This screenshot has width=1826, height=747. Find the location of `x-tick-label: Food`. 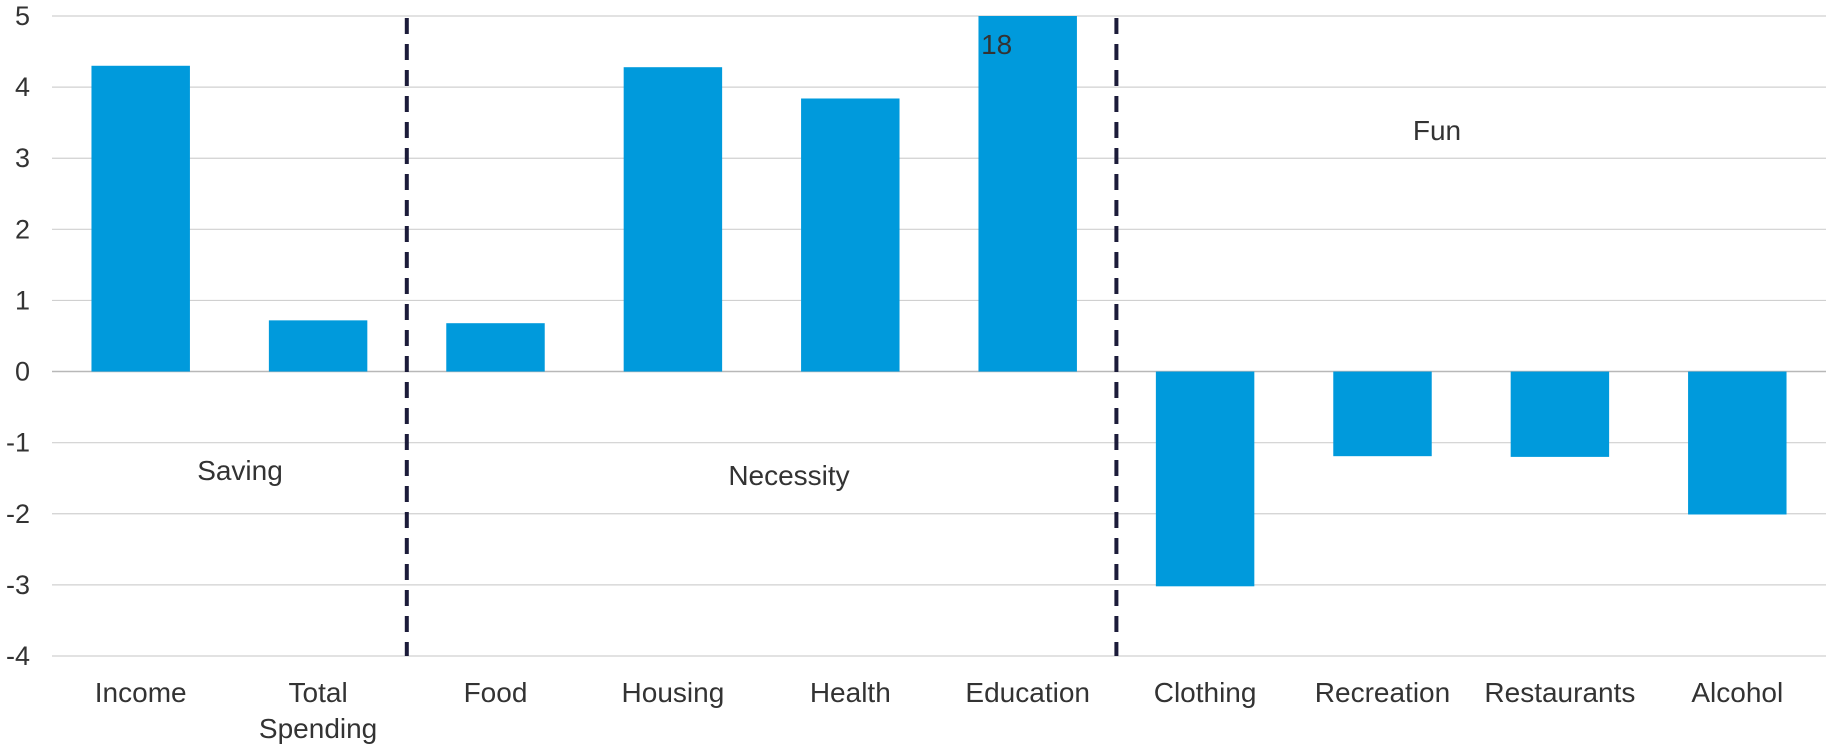

x-tick-label: Food is located at coordinates (496, 692).